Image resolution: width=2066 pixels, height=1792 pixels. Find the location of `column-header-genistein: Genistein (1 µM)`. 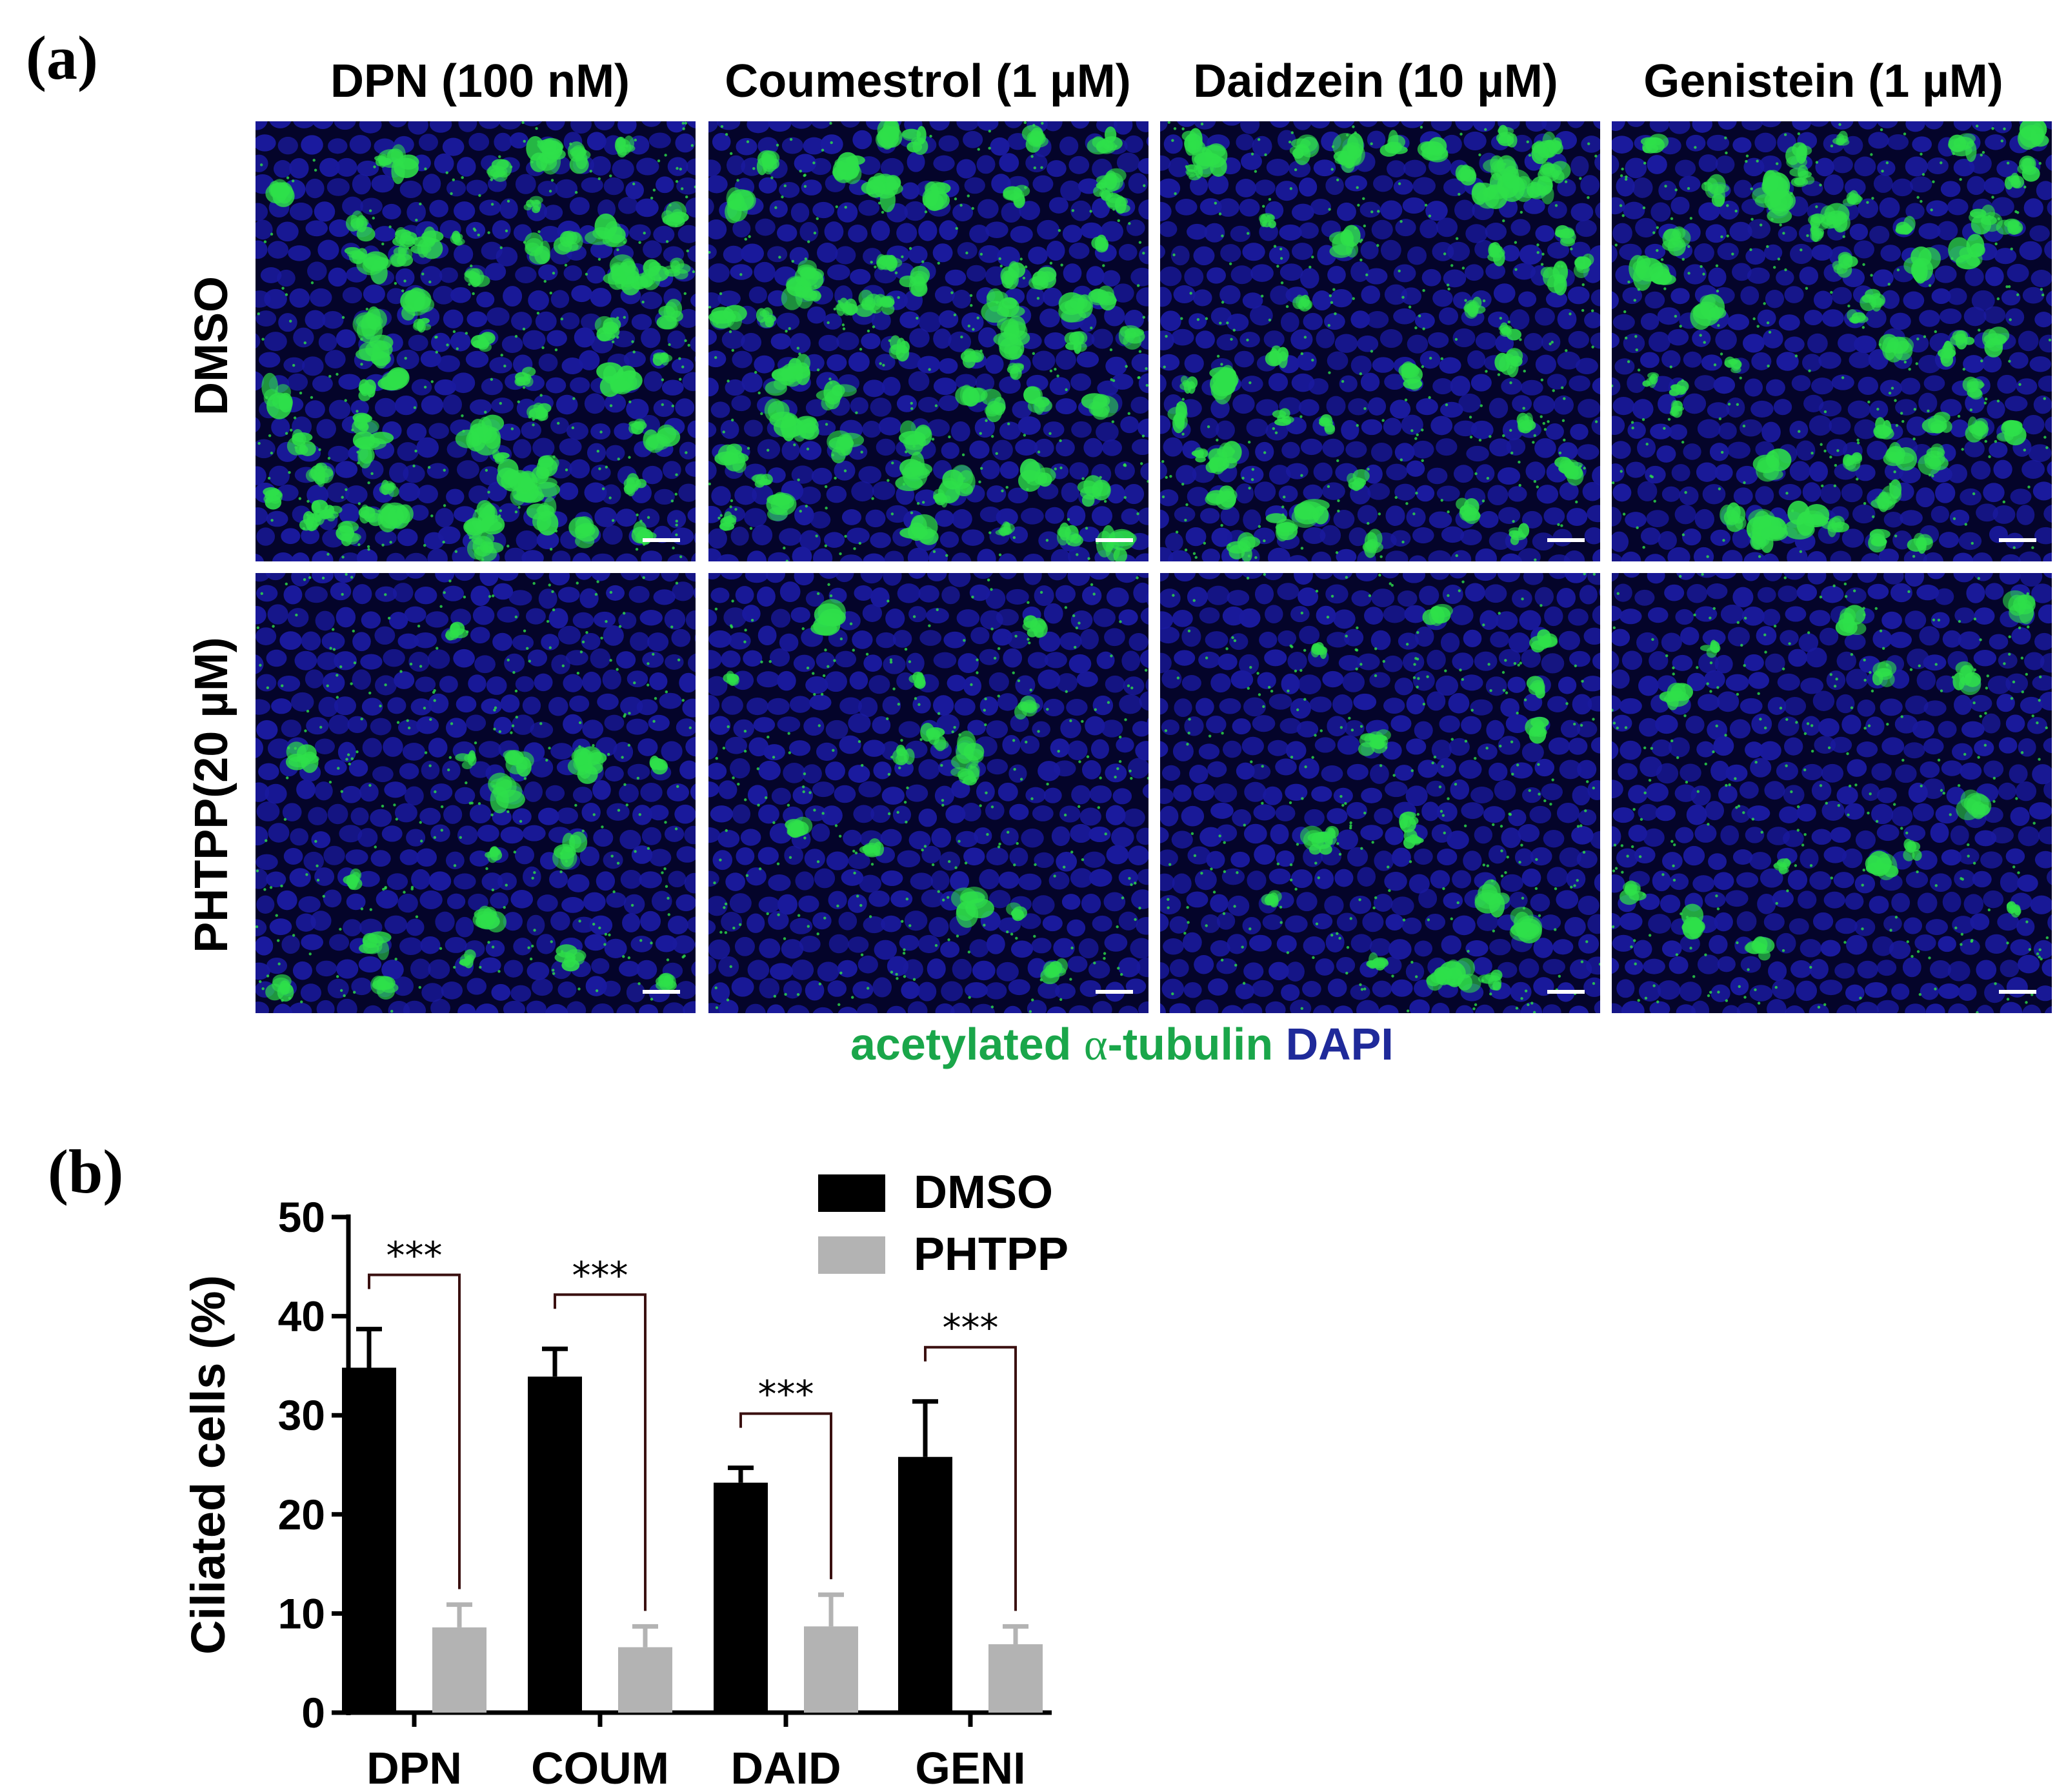

column-header-genistein: Genistein (1 µM) is located at coordinates (1823, 81).